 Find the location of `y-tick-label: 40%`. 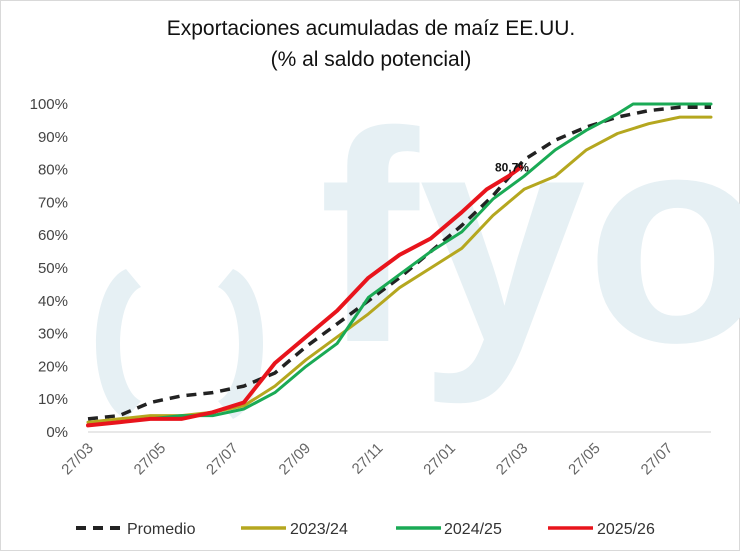

y-tick-label: 40% is located at coordinates (53, 301).